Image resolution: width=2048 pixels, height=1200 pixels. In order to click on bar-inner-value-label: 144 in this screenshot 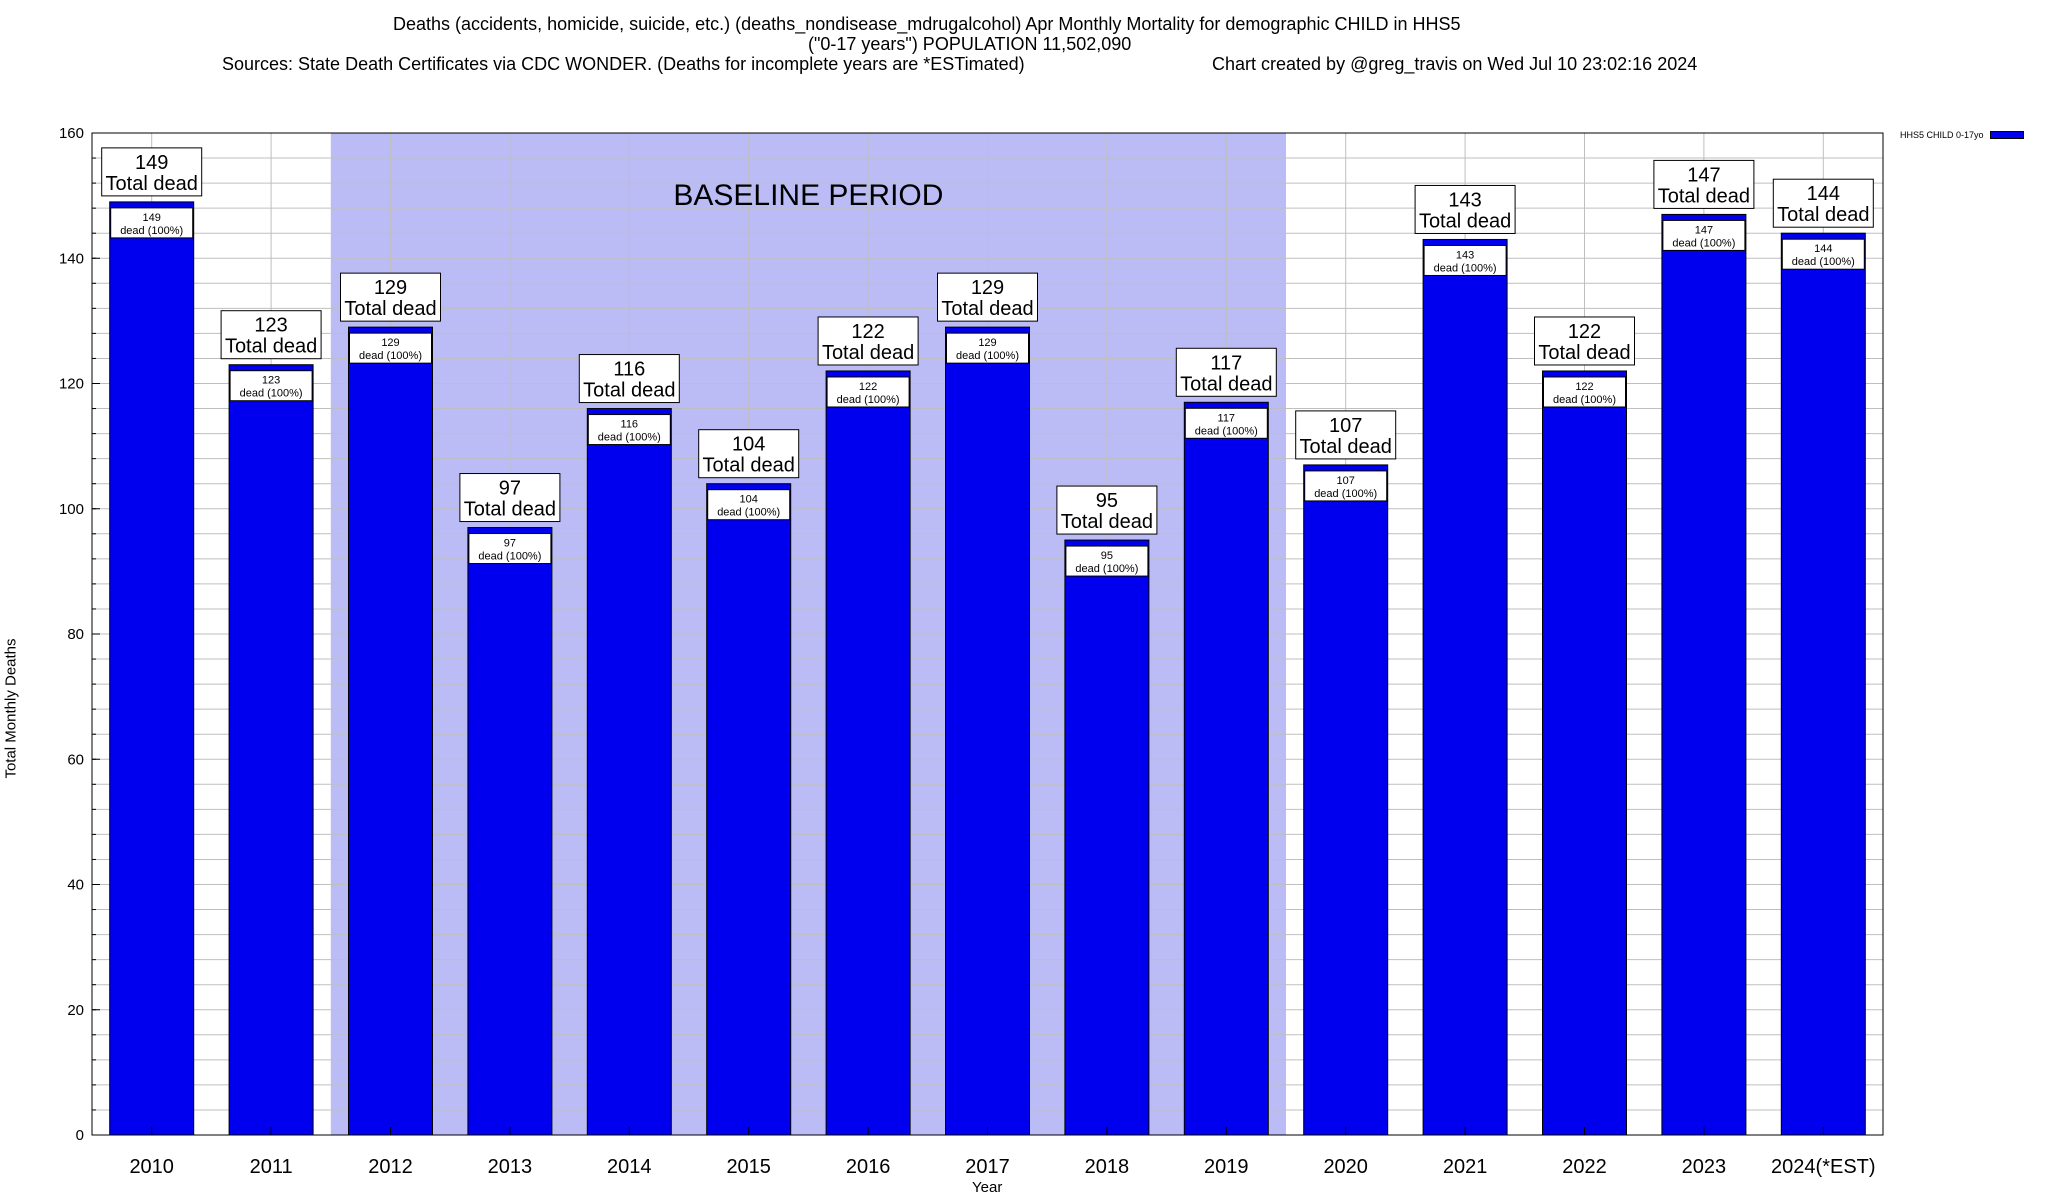, I will do `click(1823, 249)`.